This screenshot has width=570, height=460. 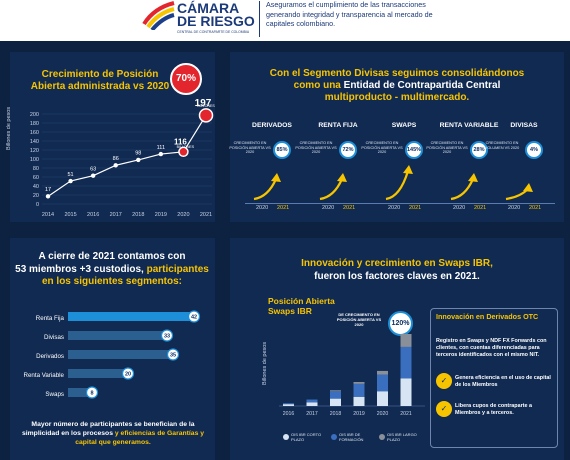 What do you see at coordinates (534, 150) in the screenshot?
I see `segment-pct-badge: 4%` at bounding box center [534, 150].